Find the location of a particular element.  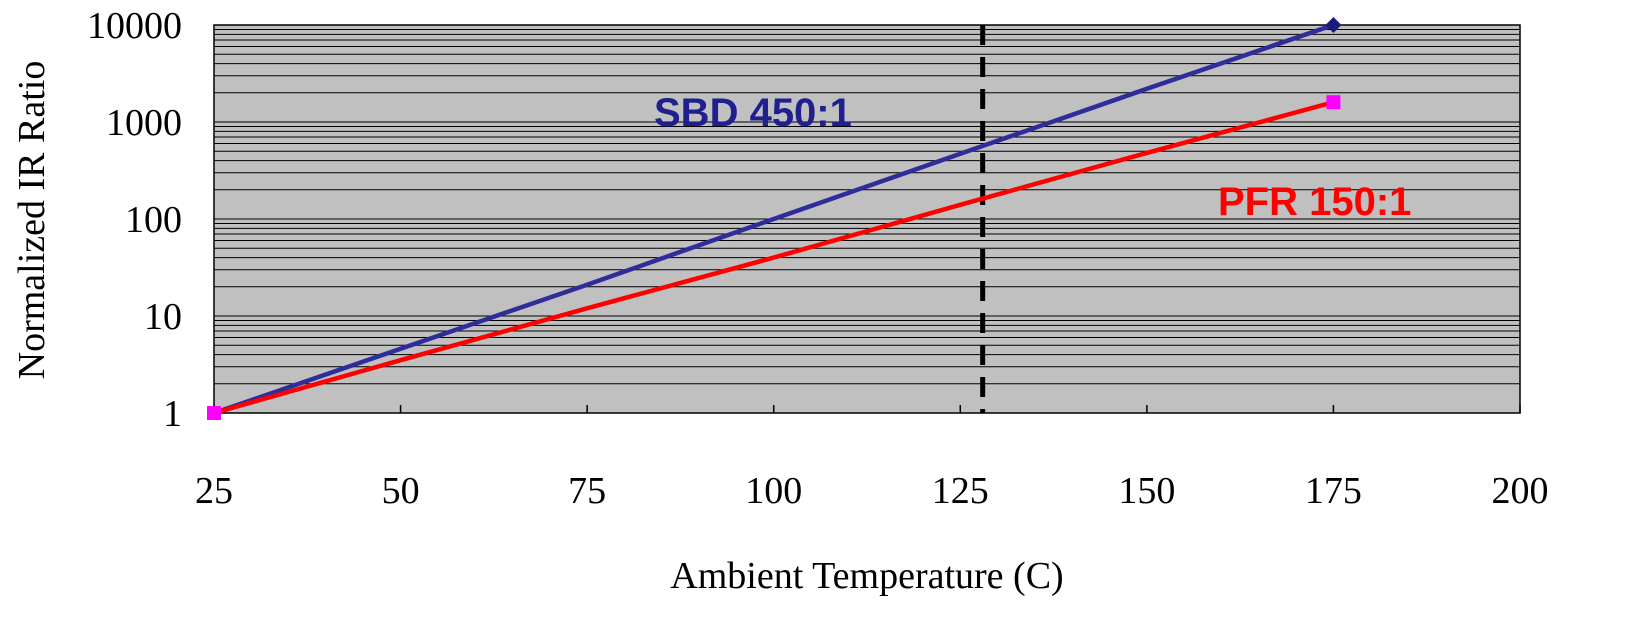

x-tick-label: 25 is located at coordinates (214, 491).